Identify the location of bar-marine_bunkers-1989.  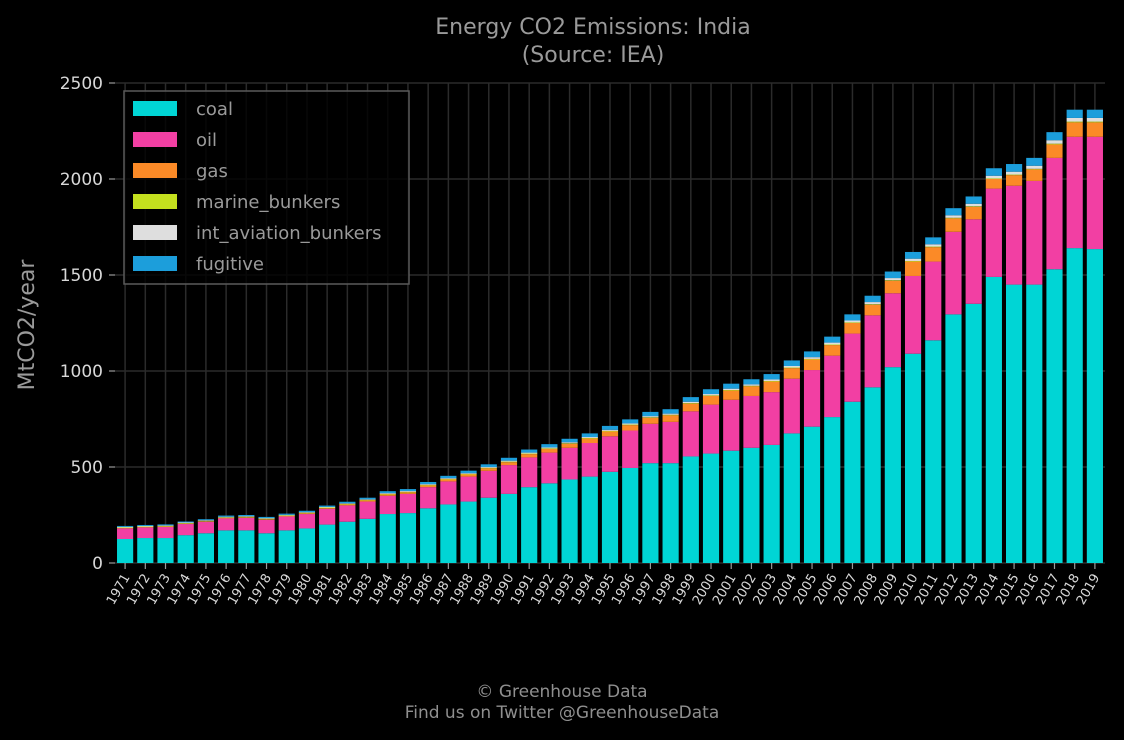
(488, 468).